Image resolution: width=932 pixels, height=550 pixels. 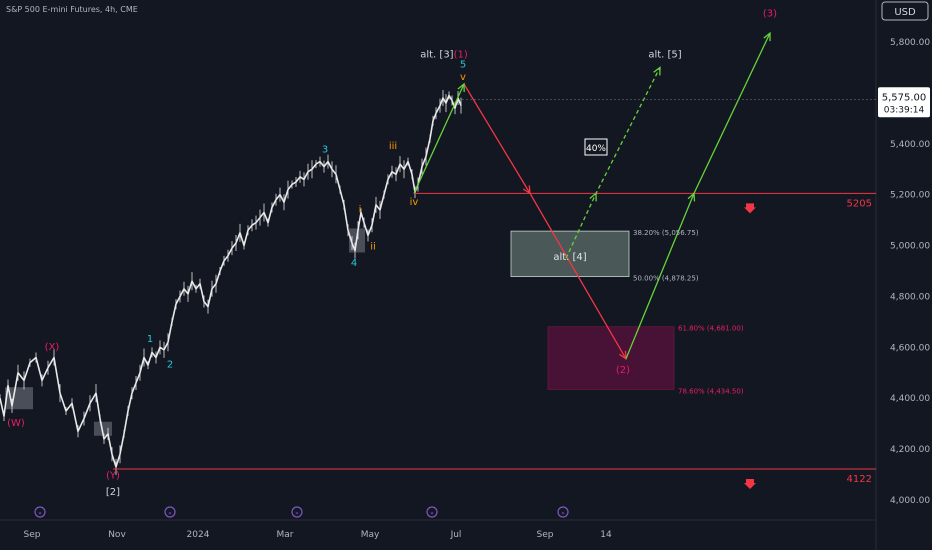 I want to click on wave-label: iii, so click(x=393, y=146).